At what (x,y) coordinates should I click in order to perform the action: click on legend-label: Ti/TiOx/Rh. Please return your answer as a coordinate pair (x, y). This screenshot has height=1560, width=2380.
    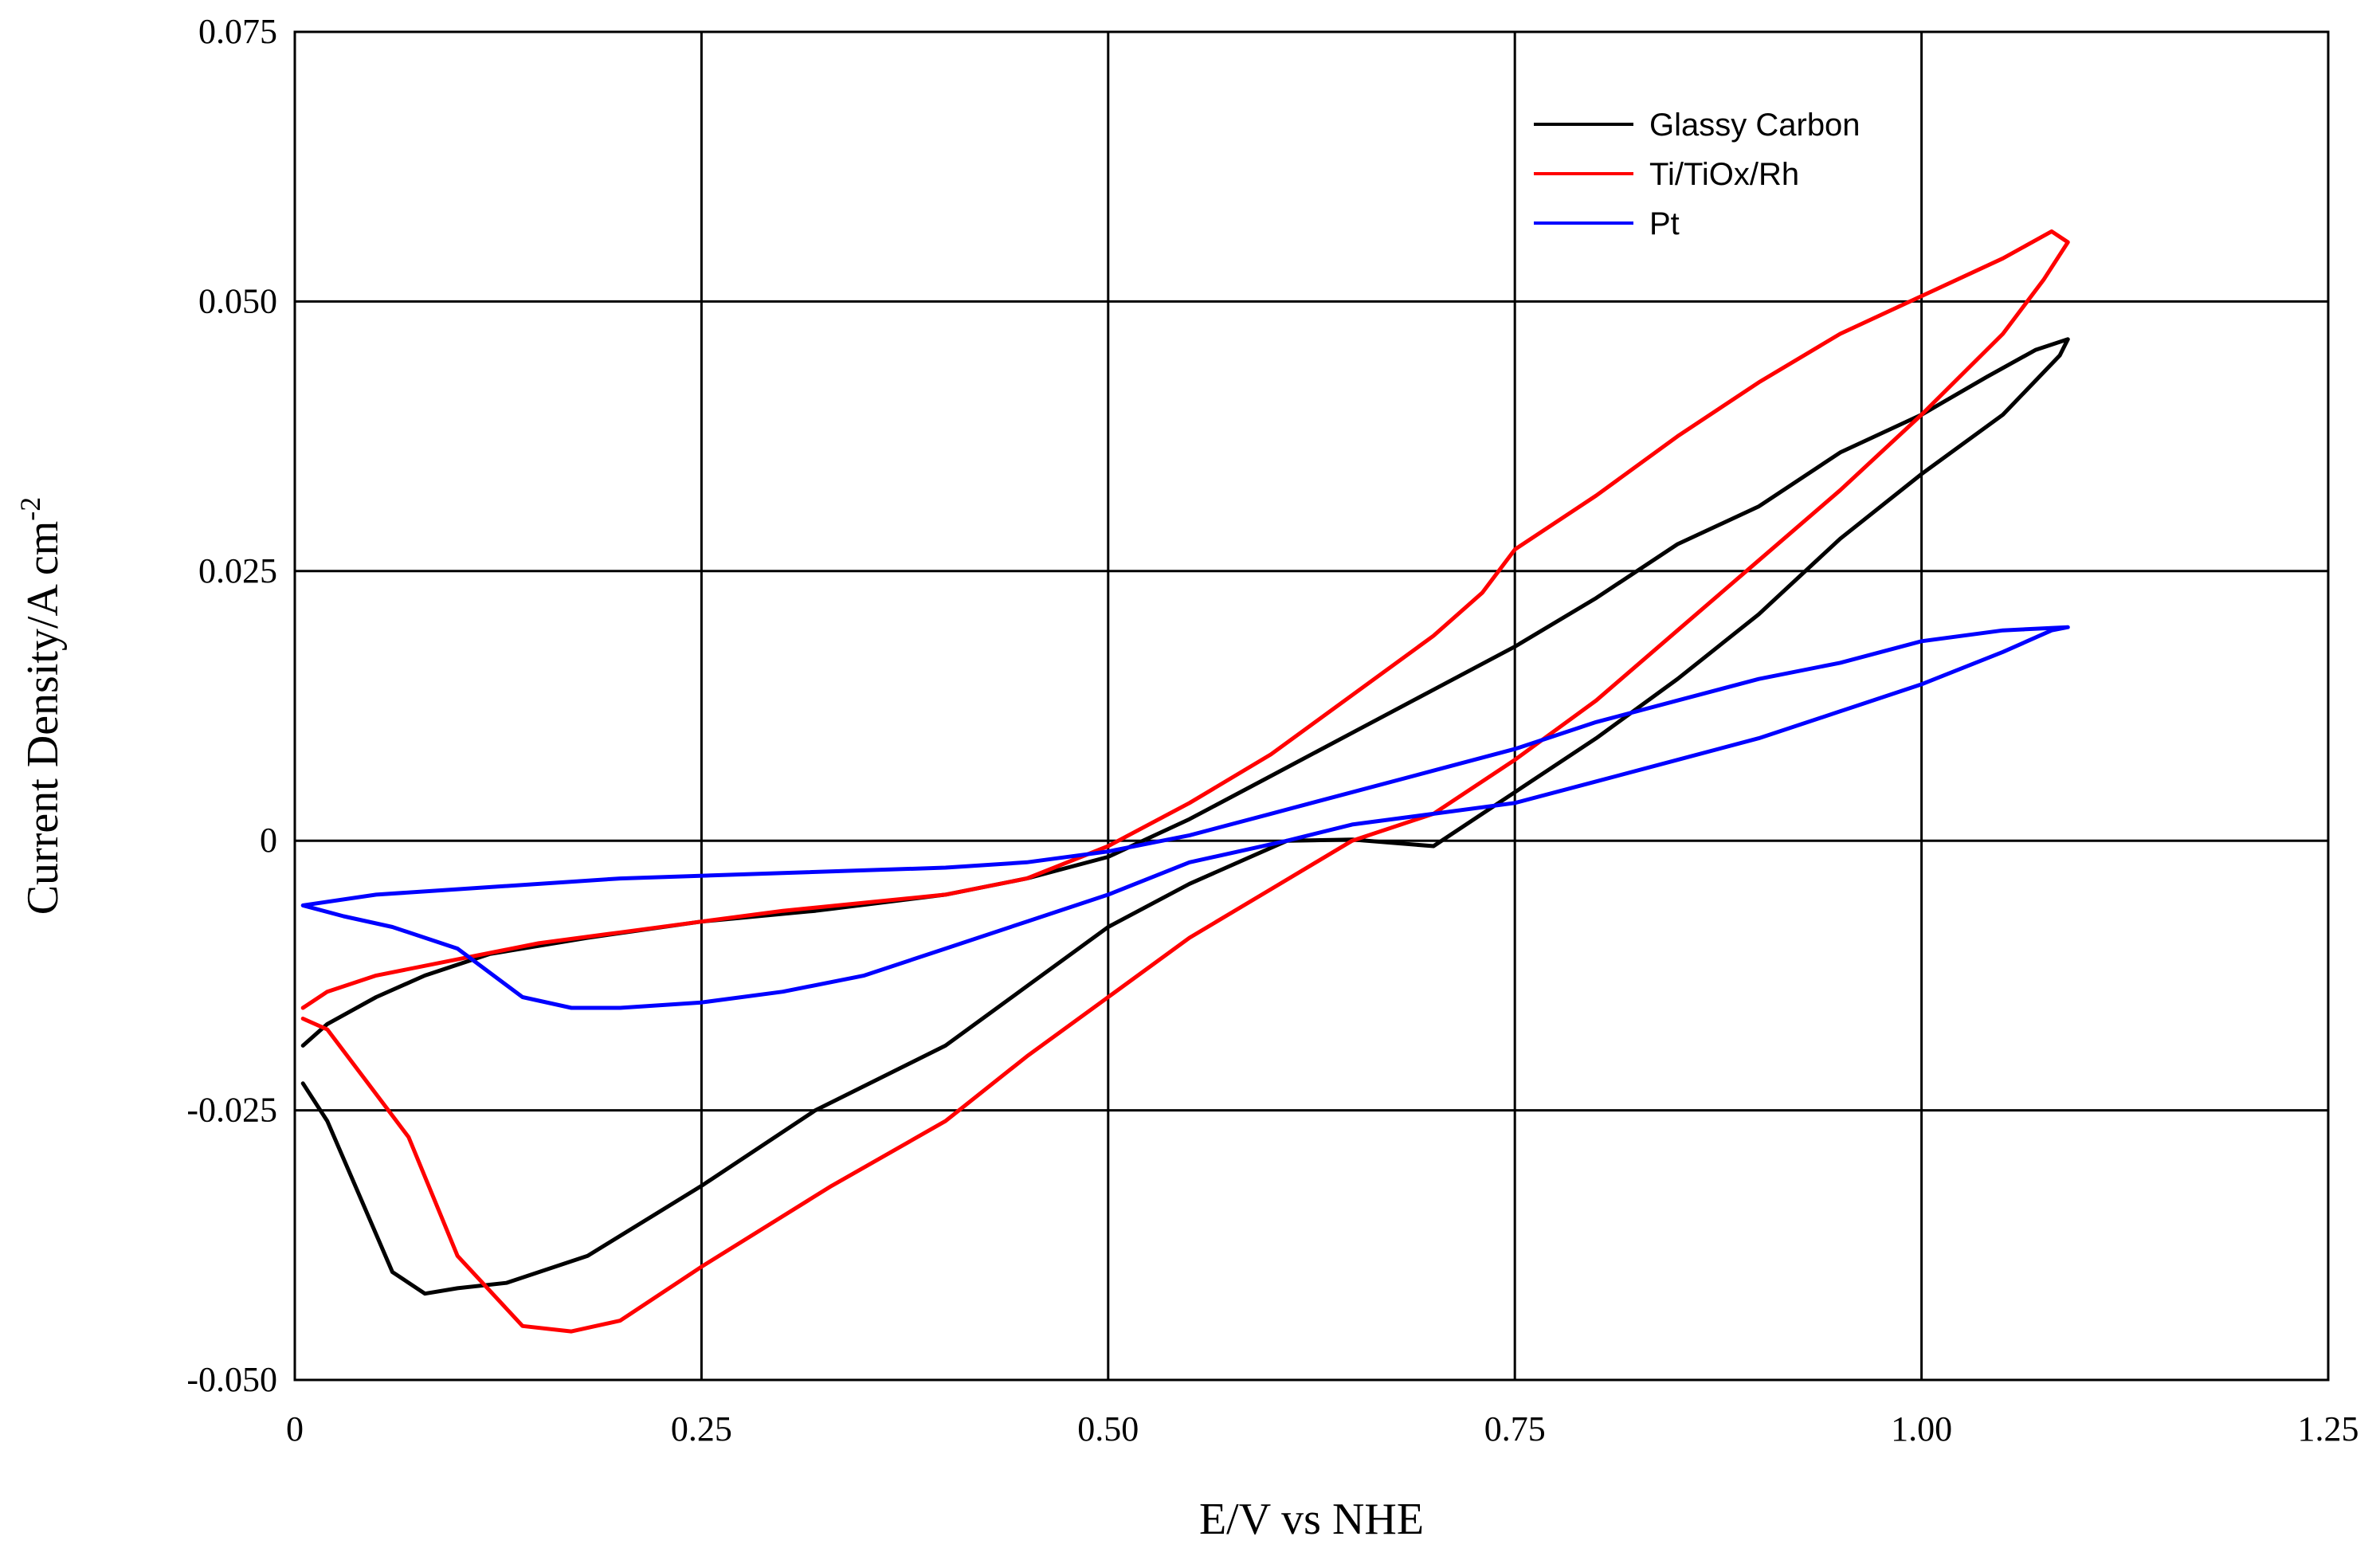
    Looking at the image, I should click on (1724, 174).